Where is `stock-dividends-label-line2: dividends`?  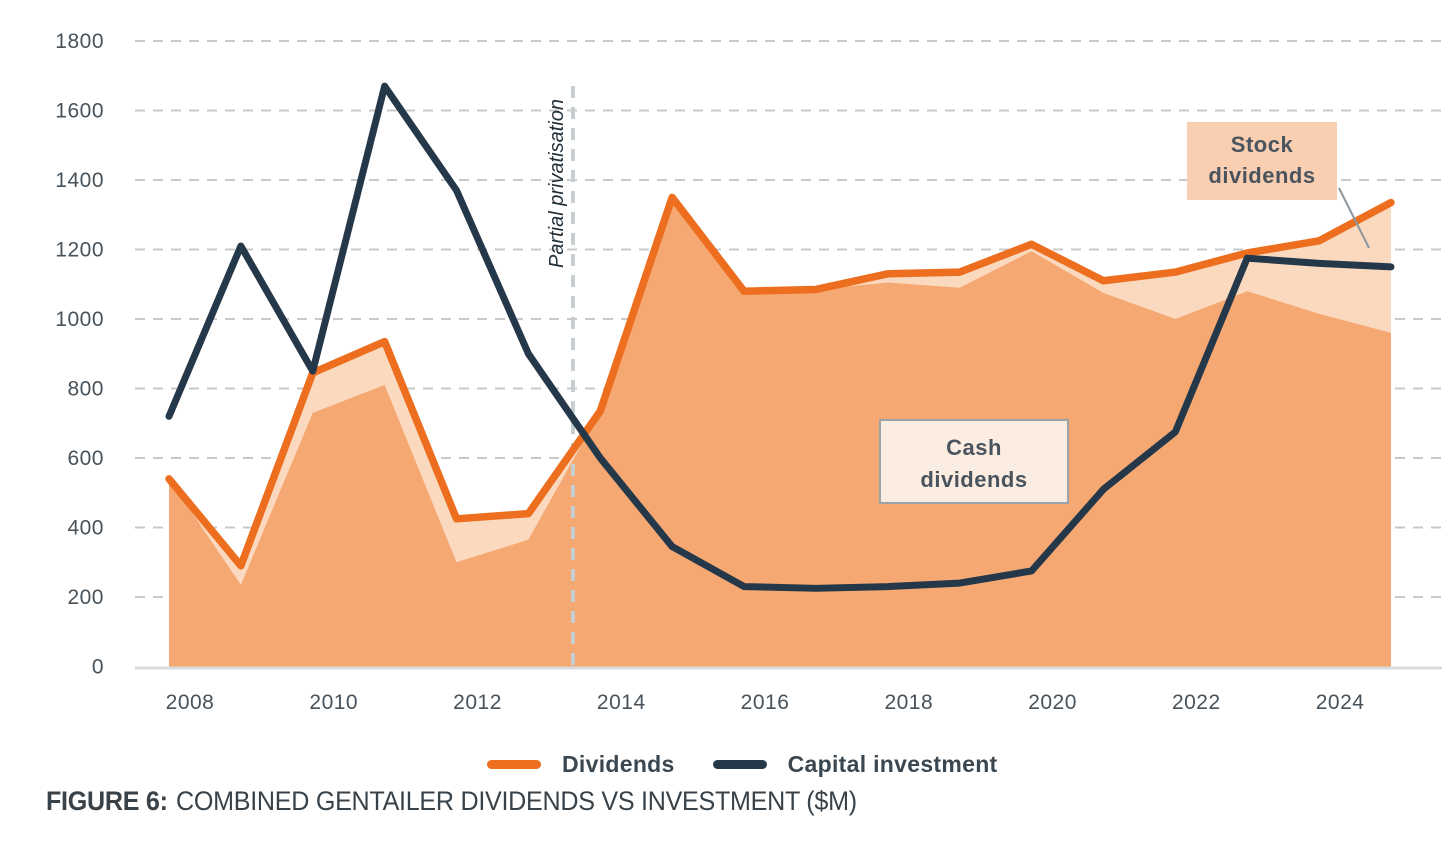 stock-dividends-label-line2: dividends is located at coordinates (1261, 175).